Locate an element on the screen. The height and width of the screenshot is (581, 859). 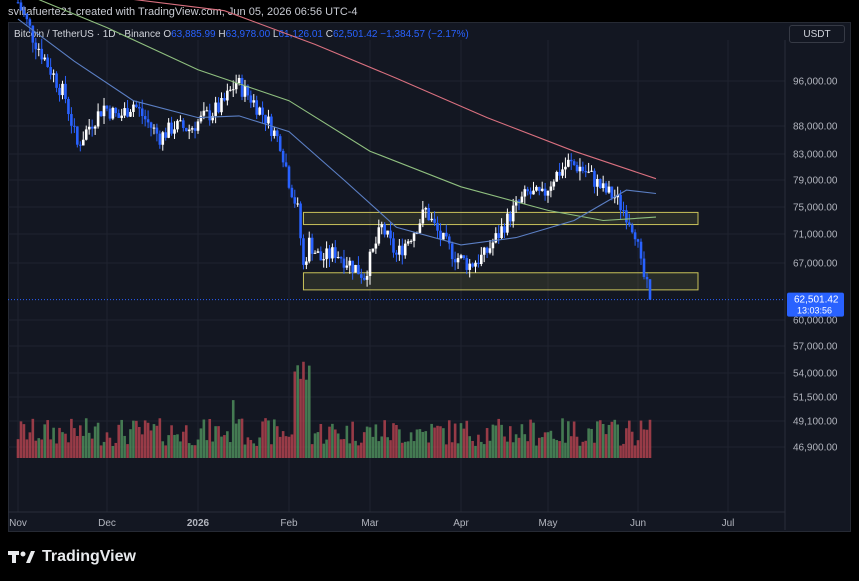
low-value: 61,126.01 is located at coordinates (300, 34).